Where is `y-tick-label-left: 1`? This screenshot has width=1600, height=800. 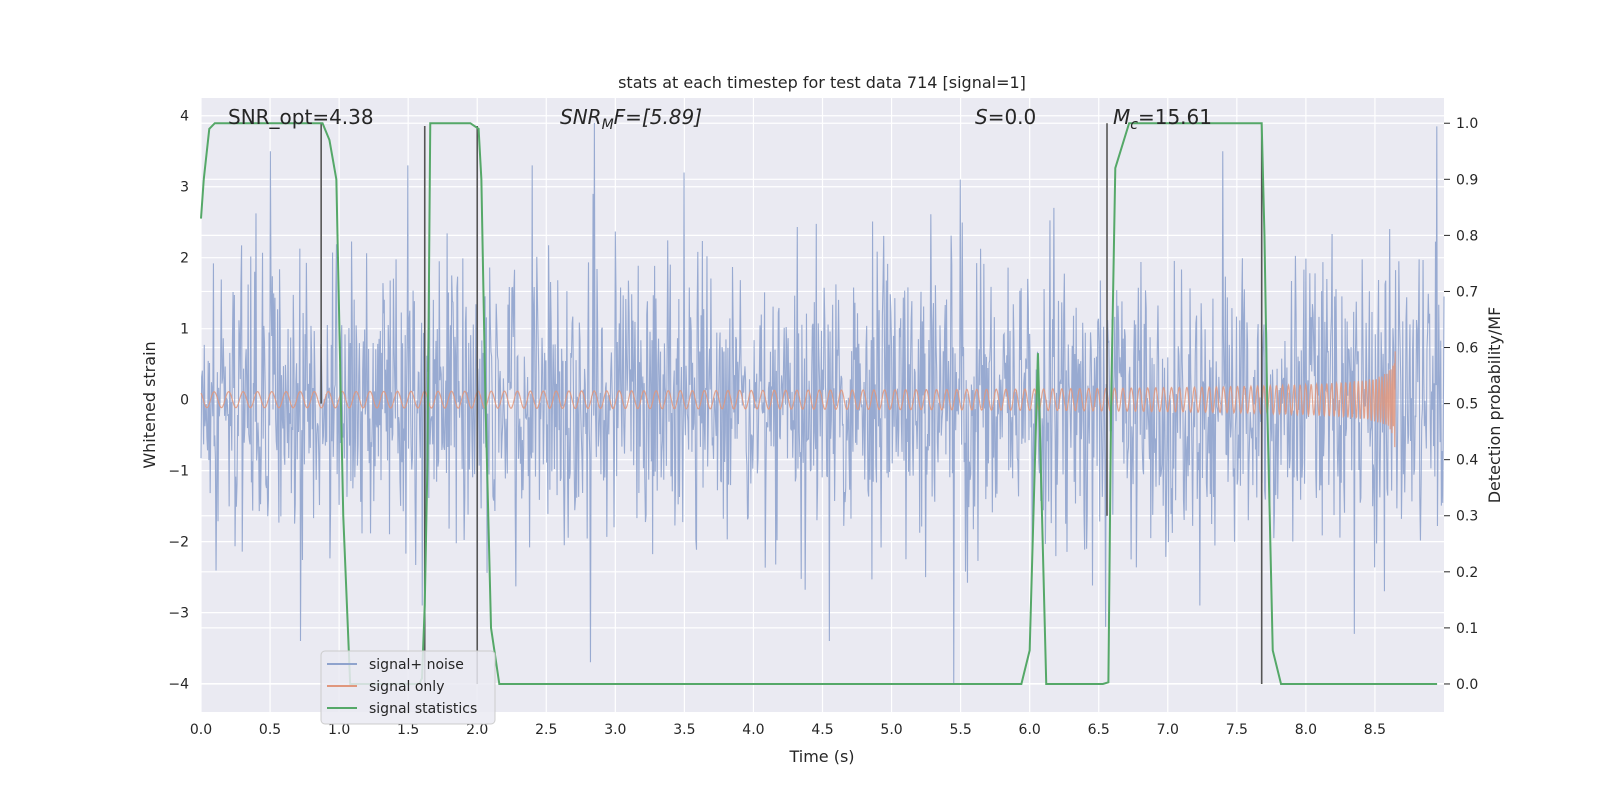 y-tick-label-left: 1 is located at coordinates (184, 330).